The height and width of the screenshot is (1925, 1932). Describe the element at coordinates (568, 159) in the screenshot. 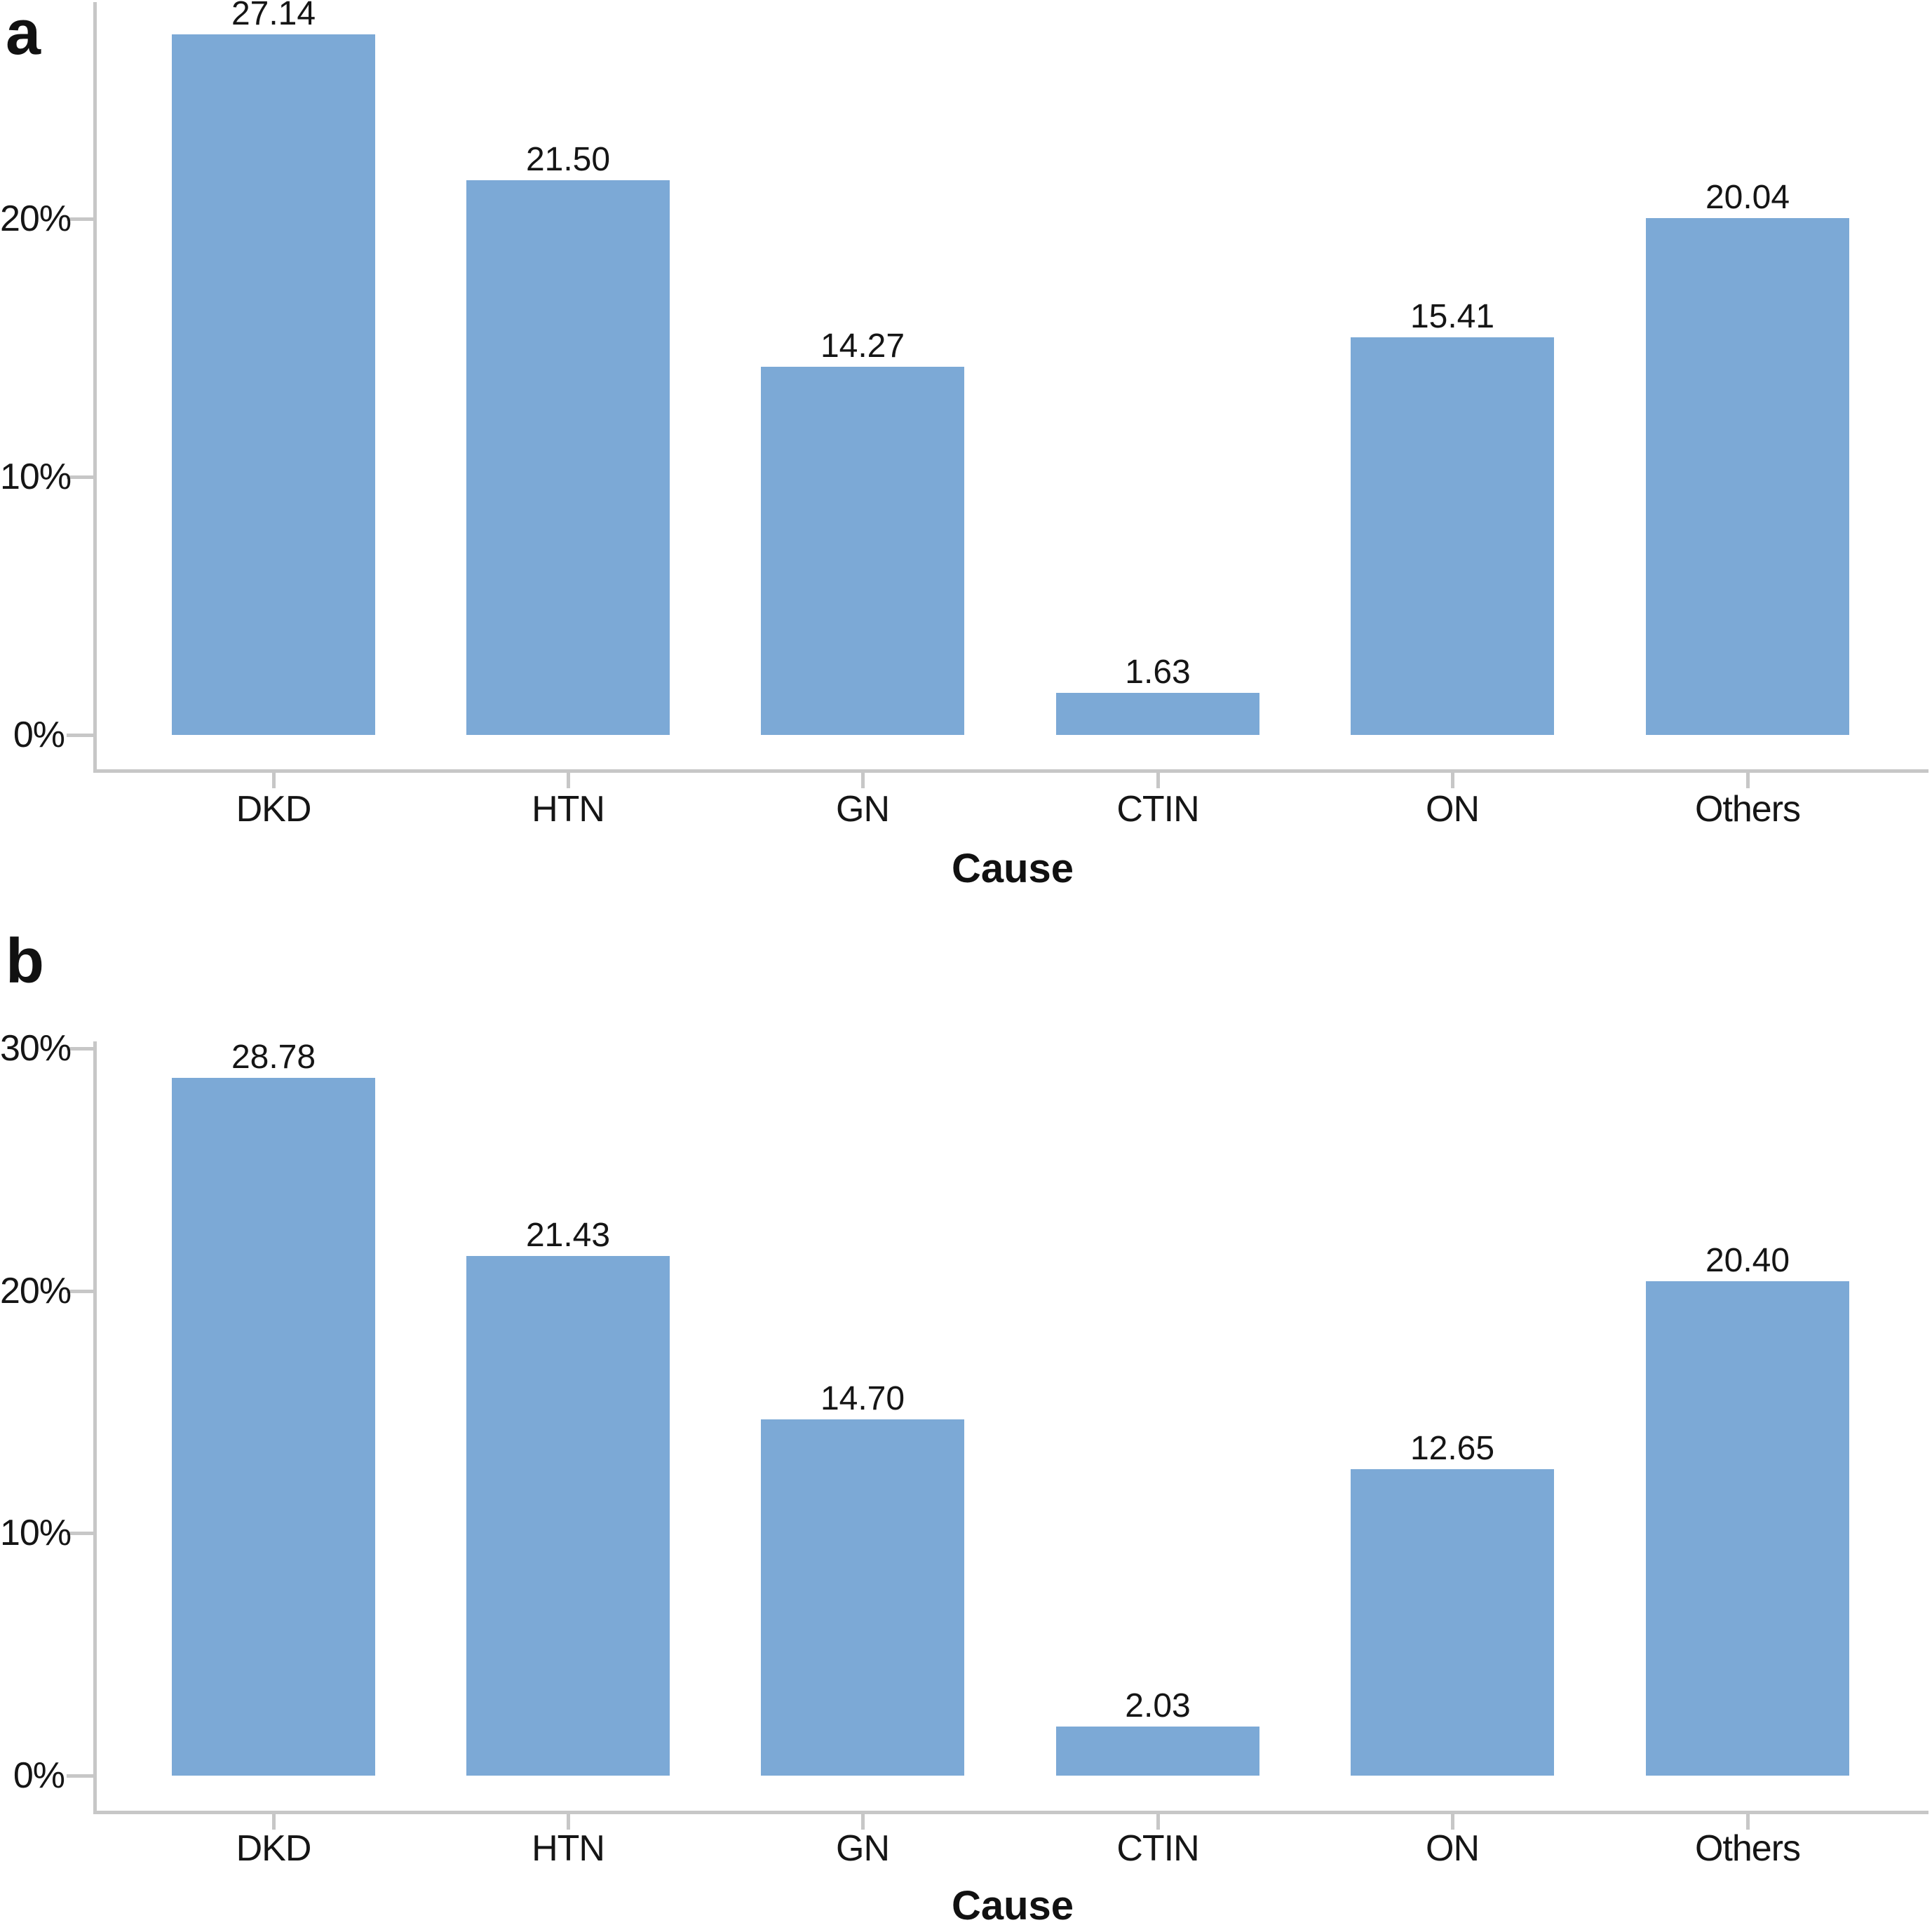

I see `bar-value-label-htn: 21.50` at that location.